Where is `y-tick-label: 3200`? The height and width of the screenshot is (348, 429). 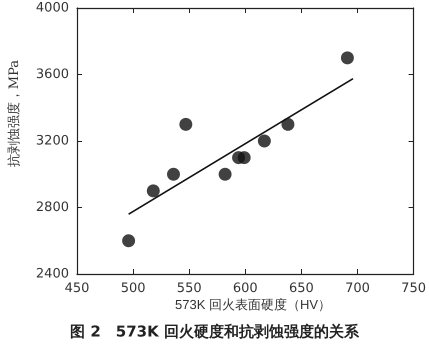 y-tick-label: 3200 is located at coordinates (52, 141).